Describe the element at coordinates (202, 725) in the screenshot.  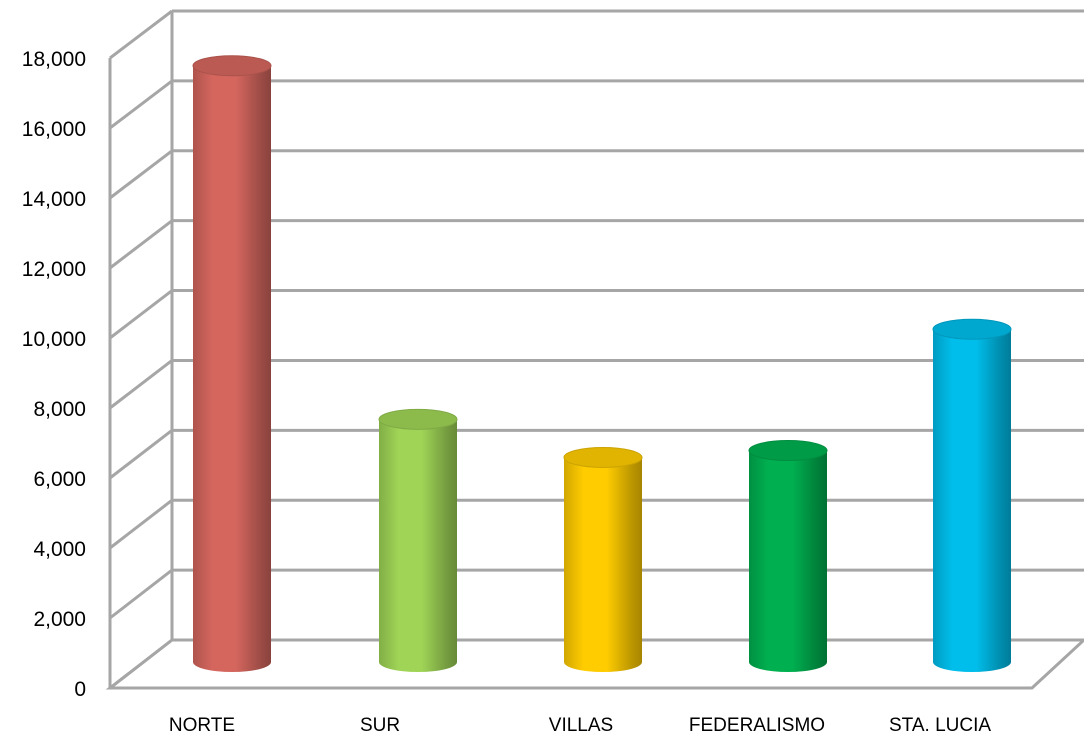
I see `x-category-label: NORTE` at that location.